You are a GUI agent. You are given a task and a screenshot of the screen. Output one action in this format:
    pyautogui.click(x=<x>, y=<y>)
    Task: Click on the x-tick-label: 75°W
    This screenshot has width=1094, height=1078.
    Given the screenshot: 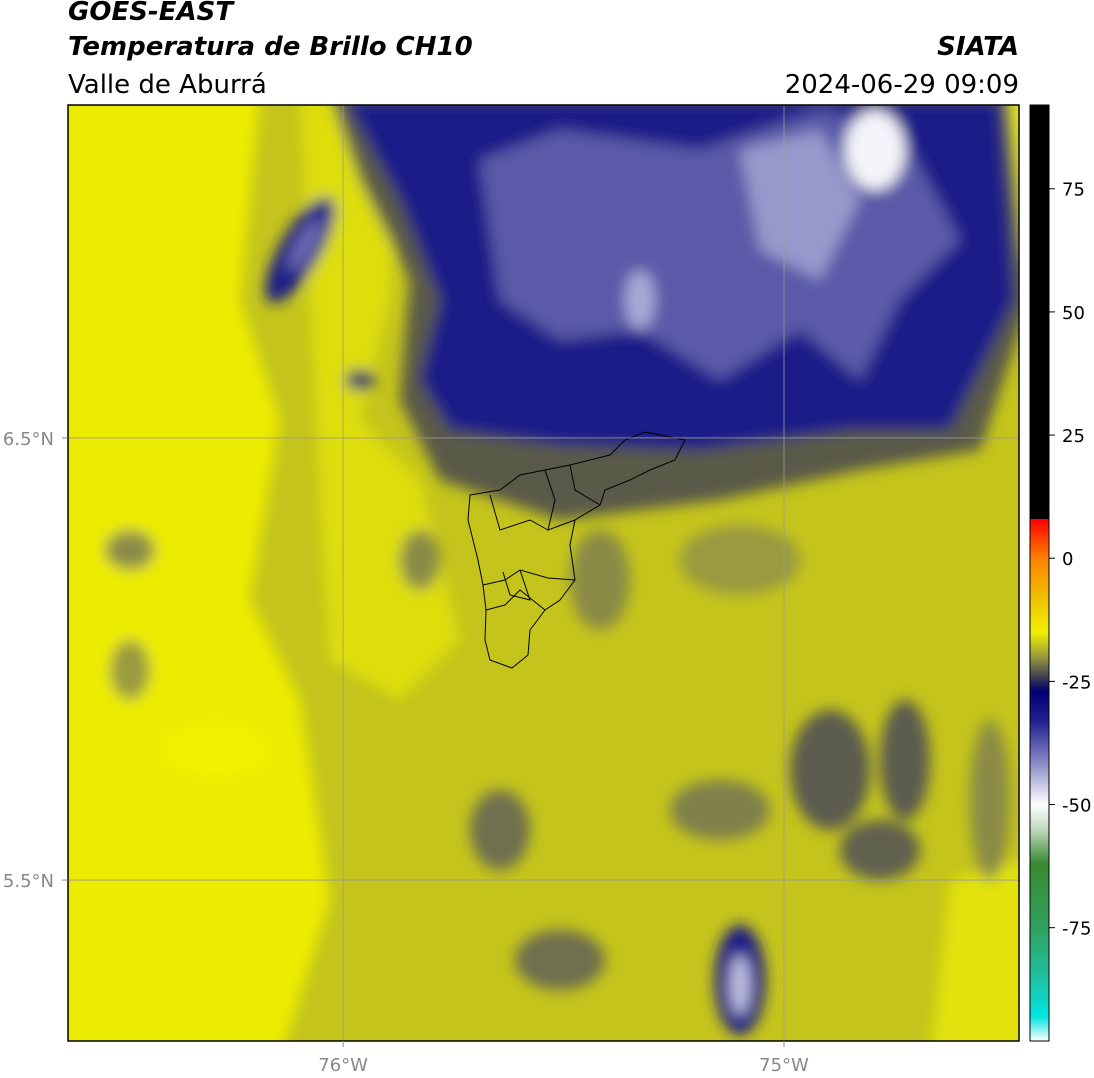 What is the action you would take?
    pyautogui.click(x=784, y=1065)
    